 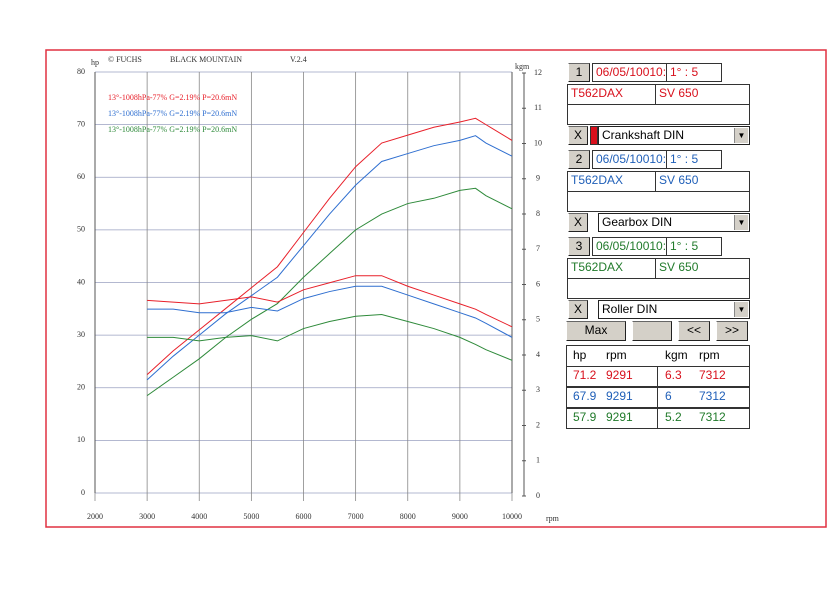 I want to click on y2-tick-label: 9, so click(x=538, y=178).